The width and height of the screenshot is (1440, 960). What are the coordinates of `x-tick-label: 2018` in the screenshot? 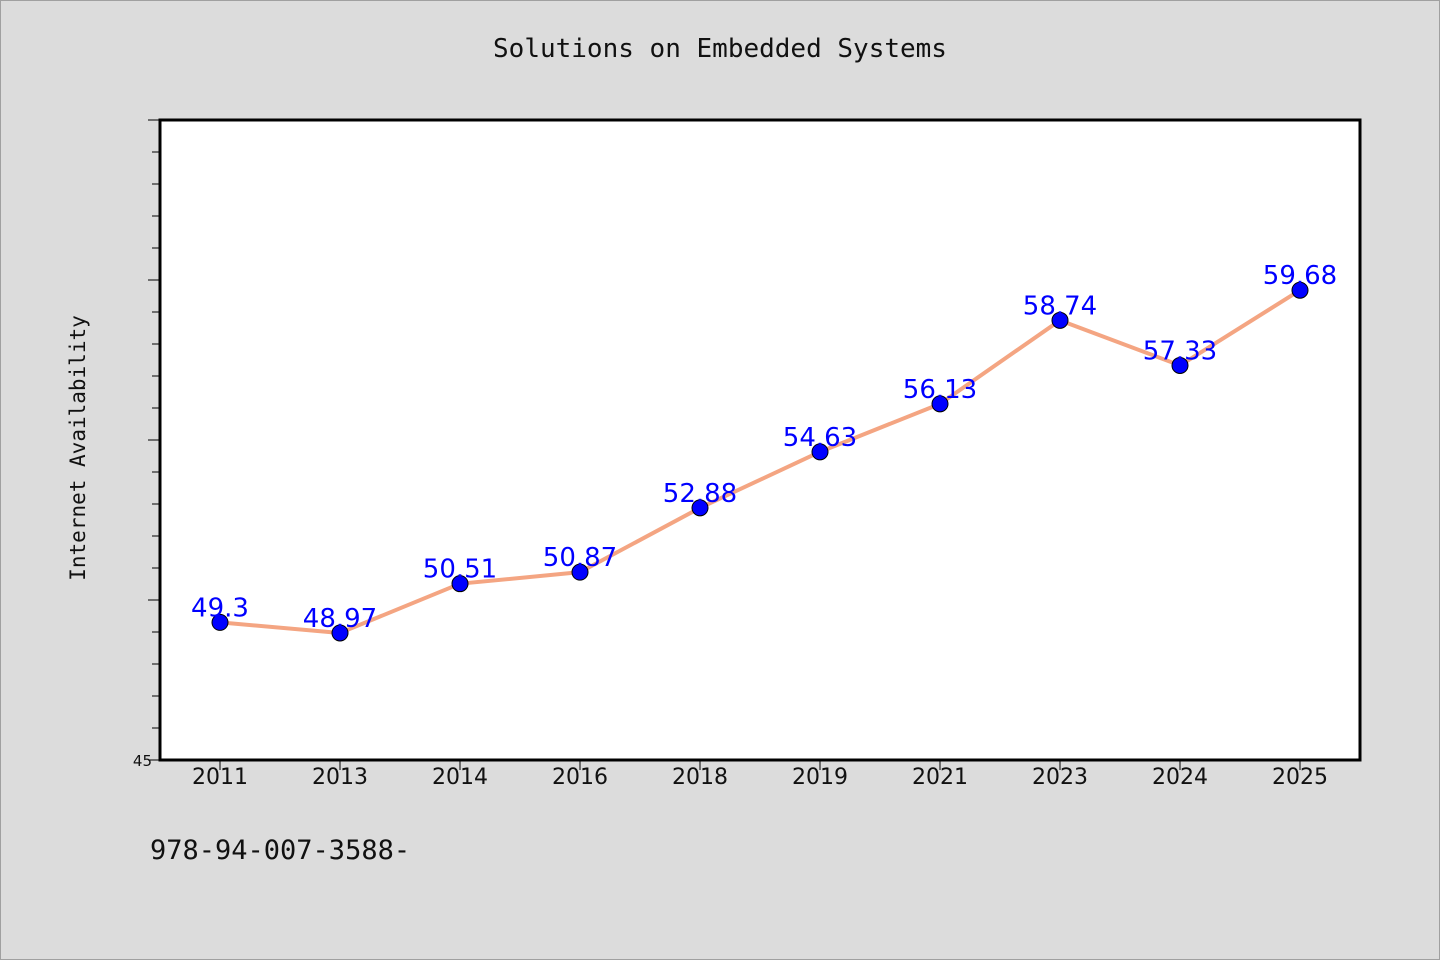 It's located at (700, 777).